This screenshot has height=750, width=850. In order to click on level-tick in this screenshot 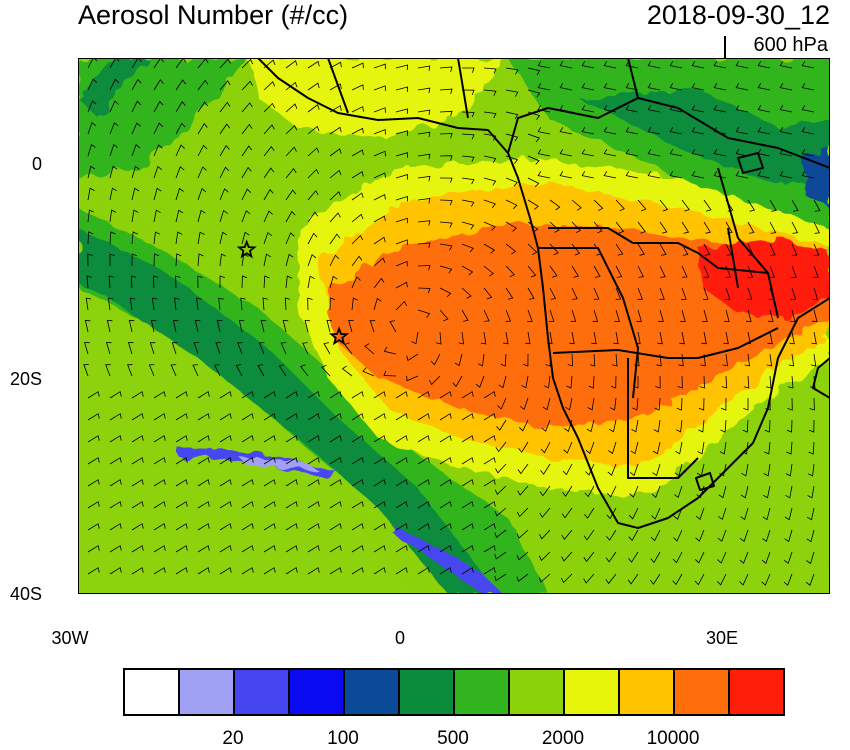, I will do `click(725, 47)`.